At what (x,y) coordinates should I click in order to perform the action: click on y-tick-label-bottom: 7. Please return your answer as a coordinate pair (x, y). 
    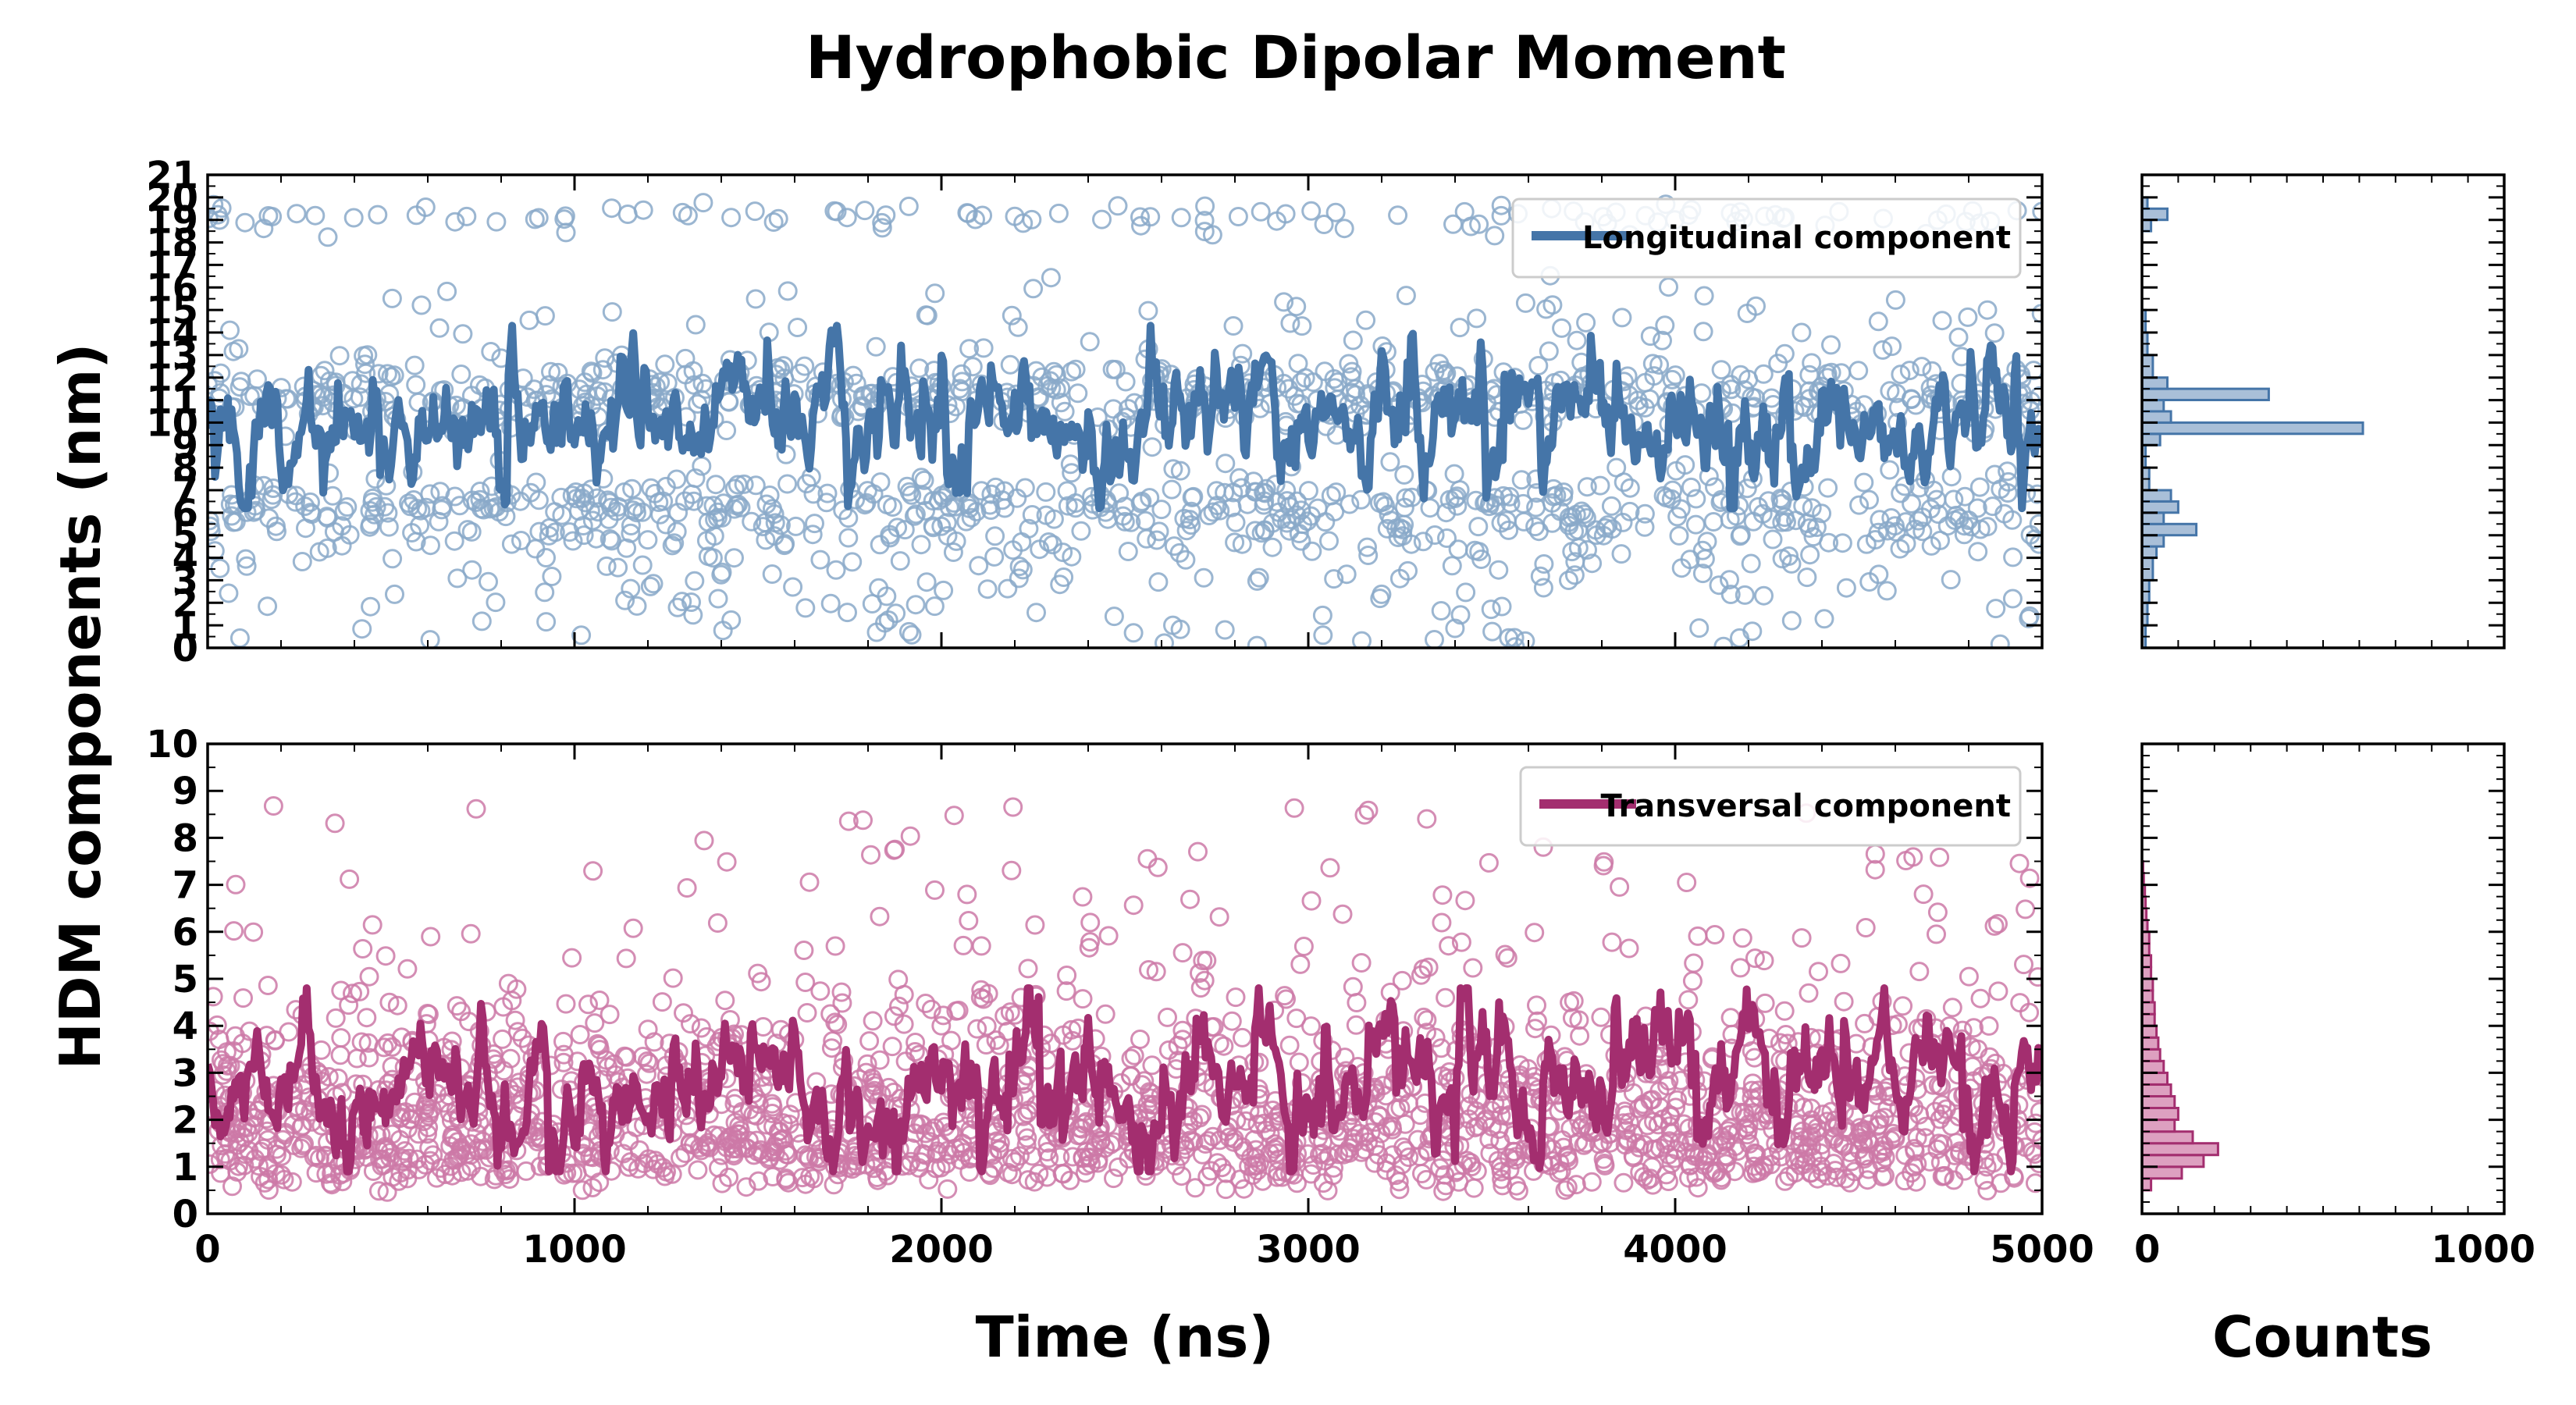
    Looking at the image, I should click on (185, 886).